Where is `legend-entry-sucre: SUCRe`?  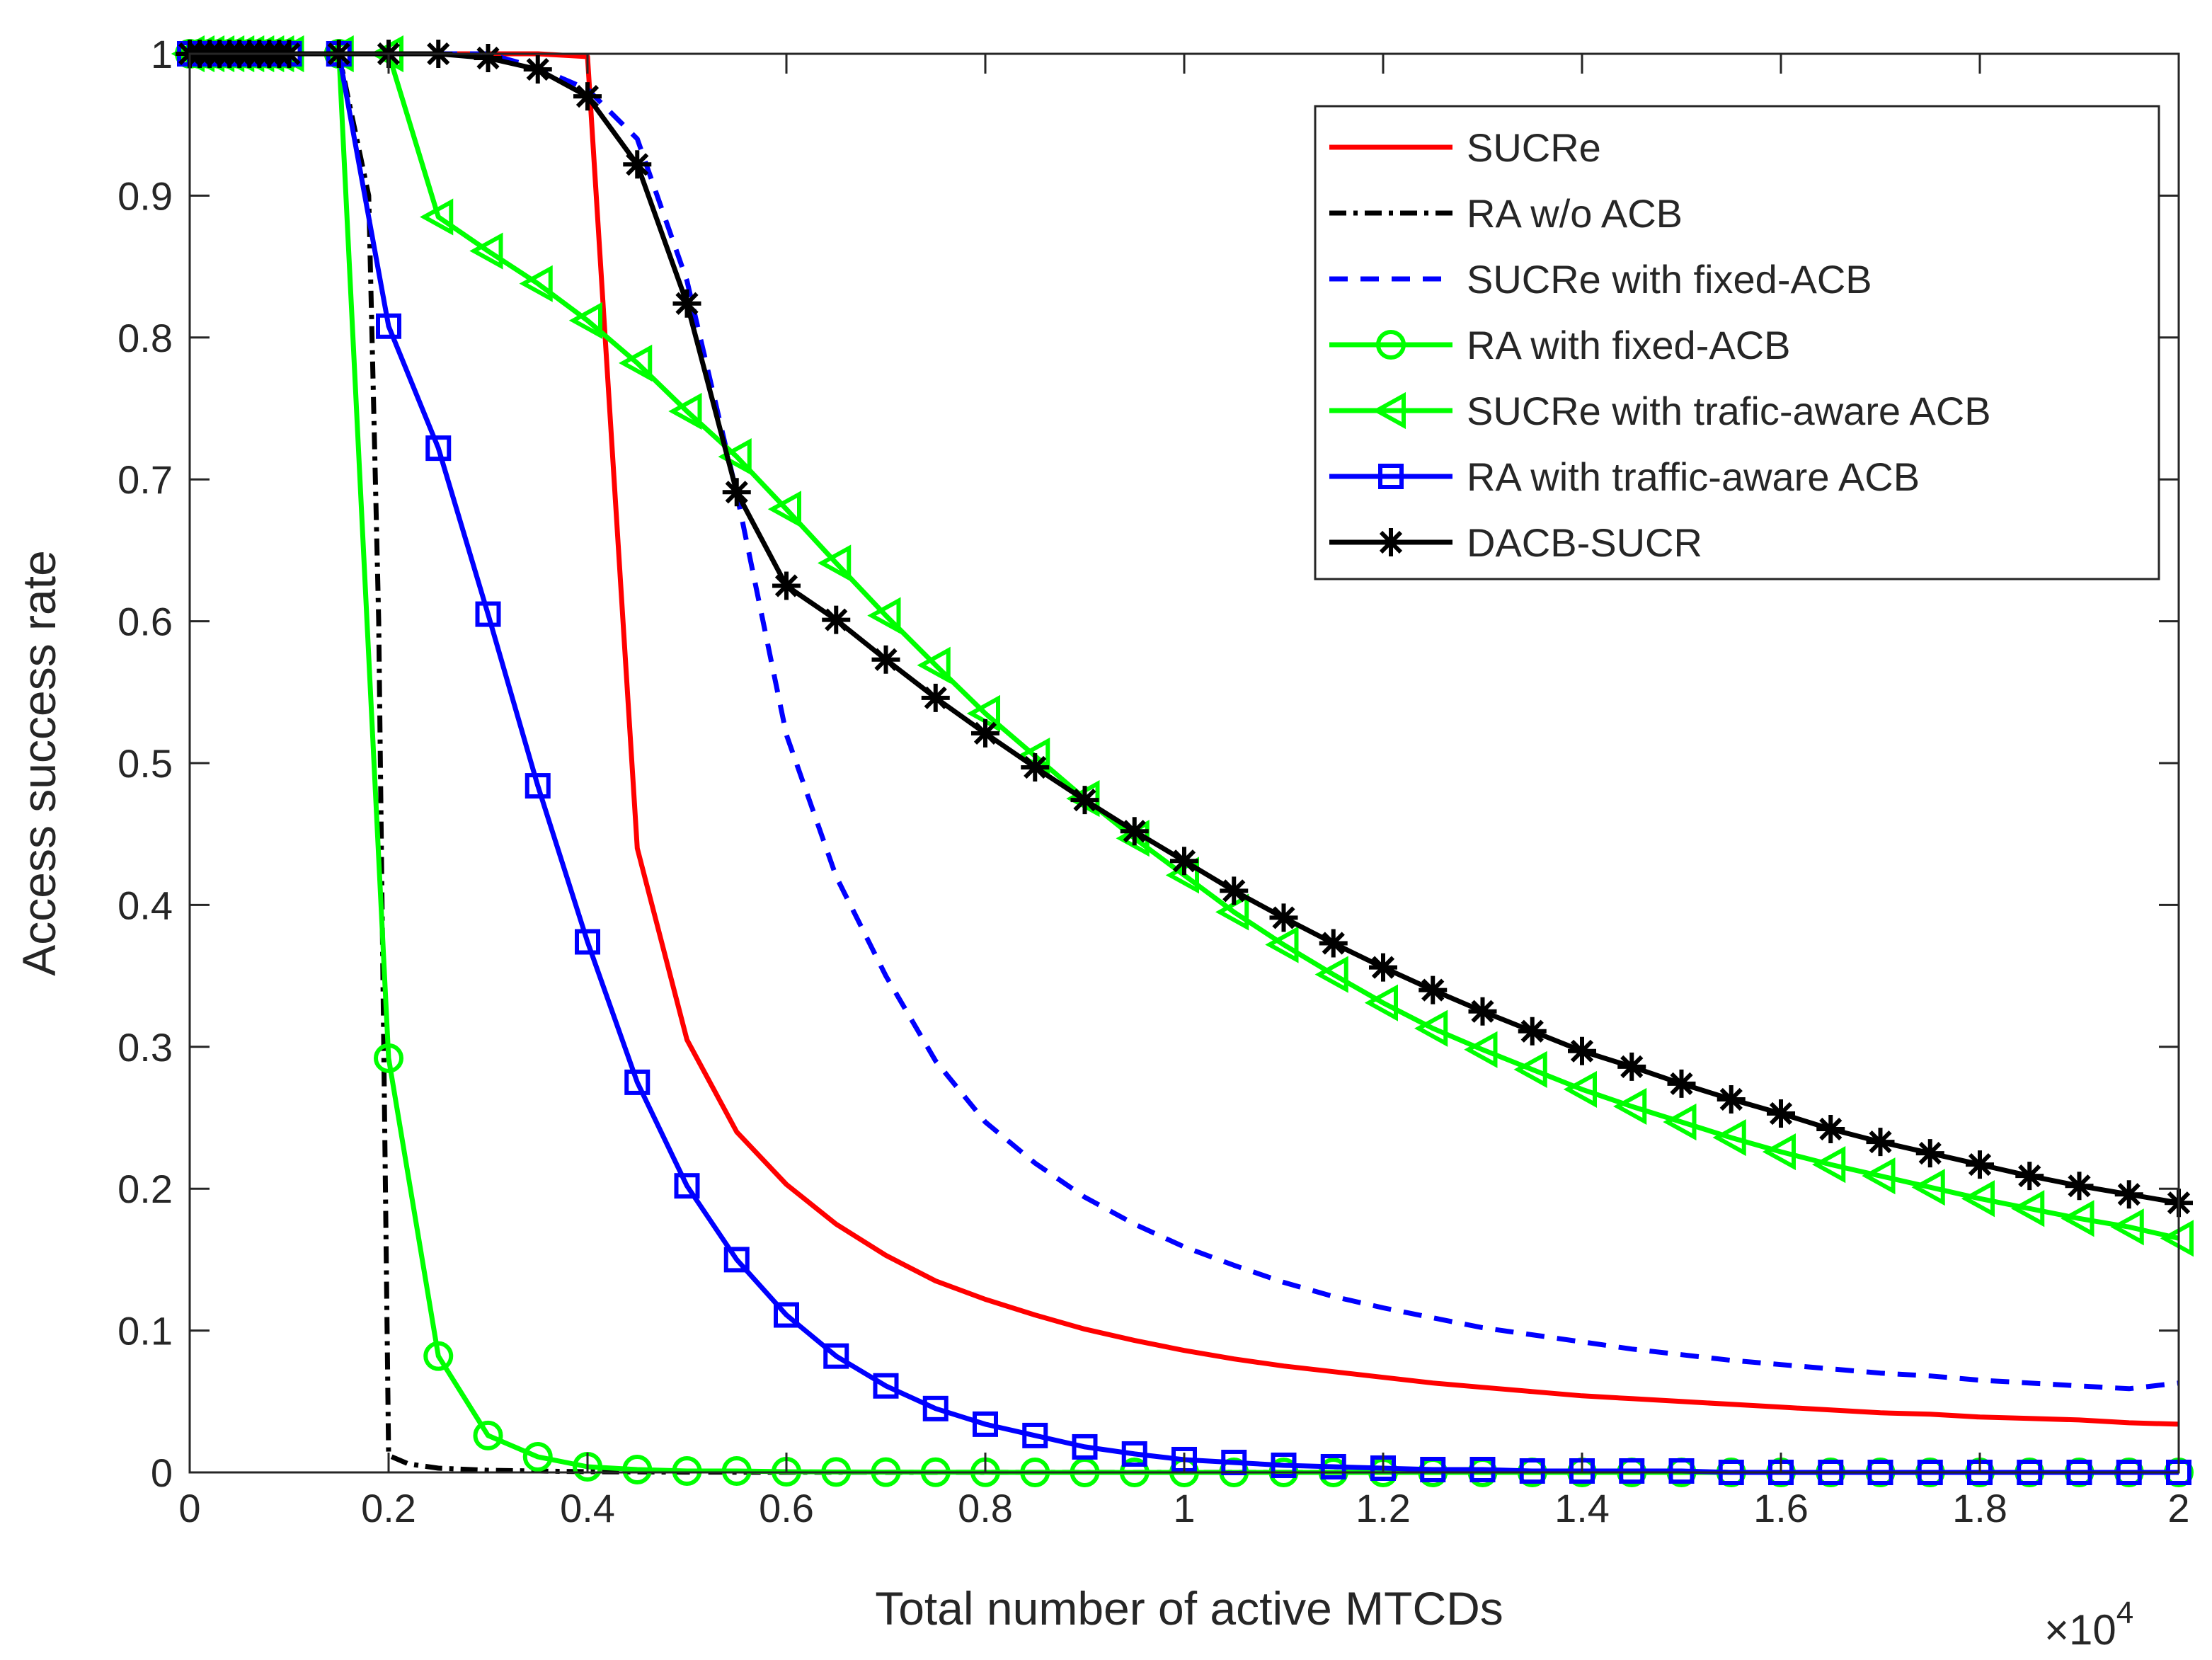 legend-entry-sucre: SUCRe is located at coordinates (1465, 147).